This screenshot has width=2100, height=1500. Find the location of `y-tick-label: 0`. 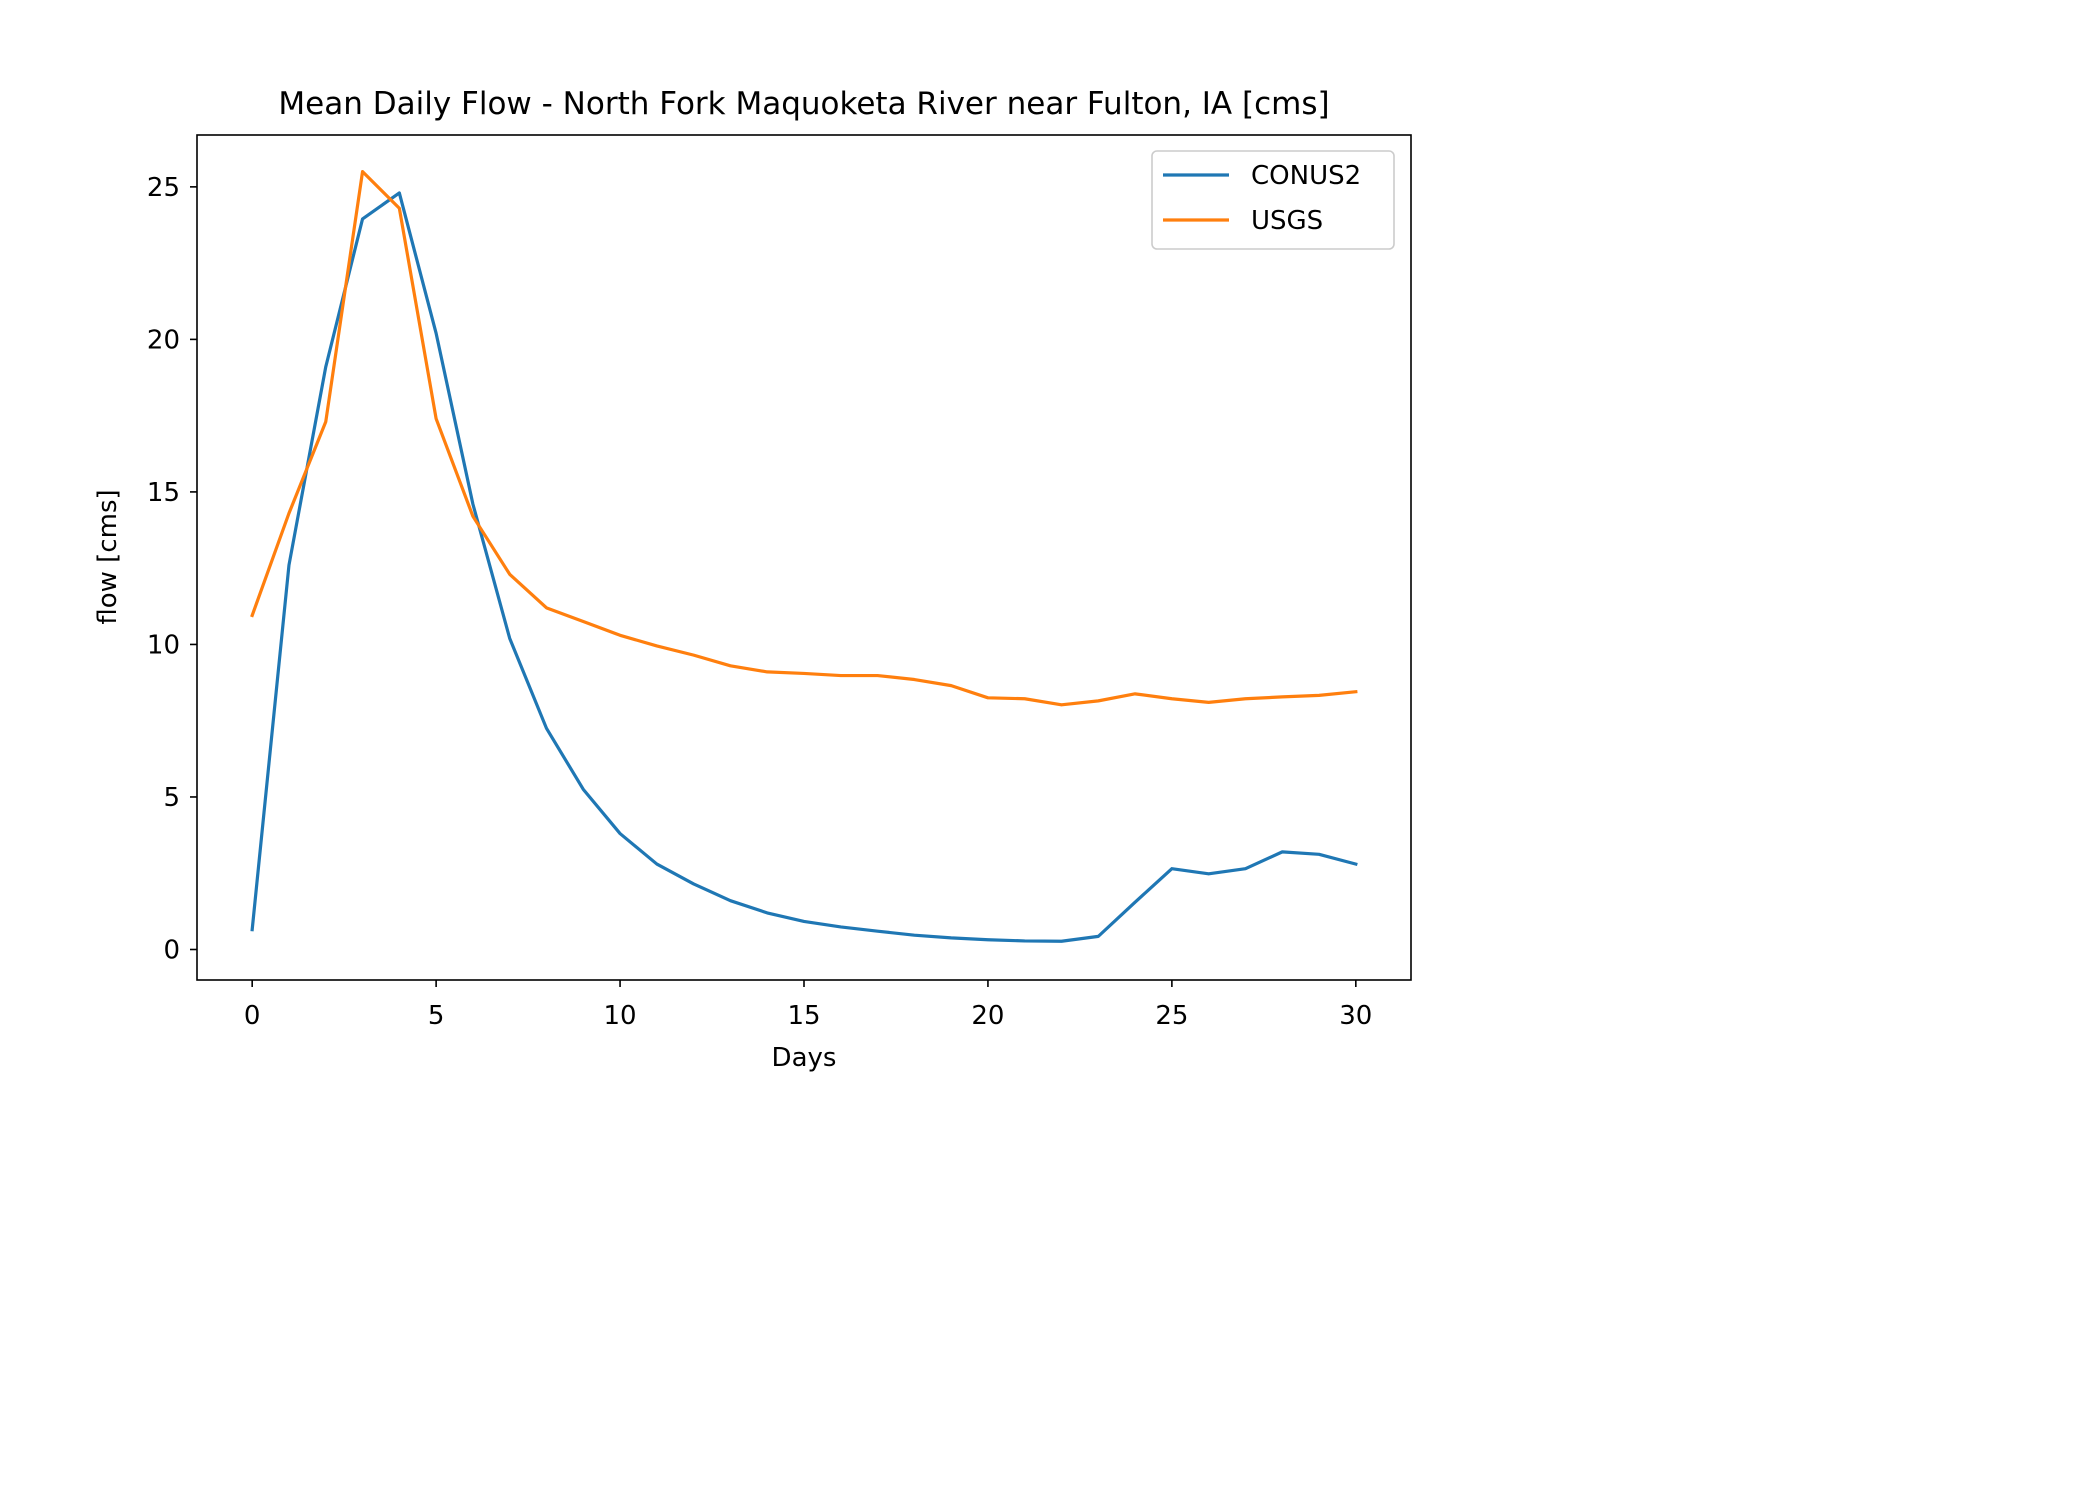

y-tick-label: 0 is located at coordinates (171, 950).